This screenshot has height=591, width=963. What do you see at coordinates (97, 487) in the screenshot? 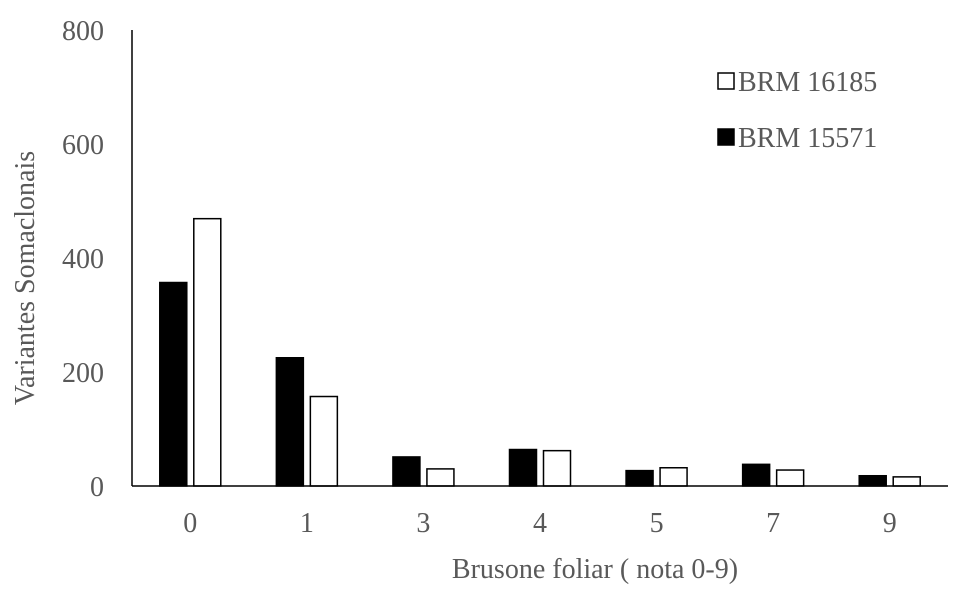
I see `y-tick-label: 0` at bounding box center [97, 487].